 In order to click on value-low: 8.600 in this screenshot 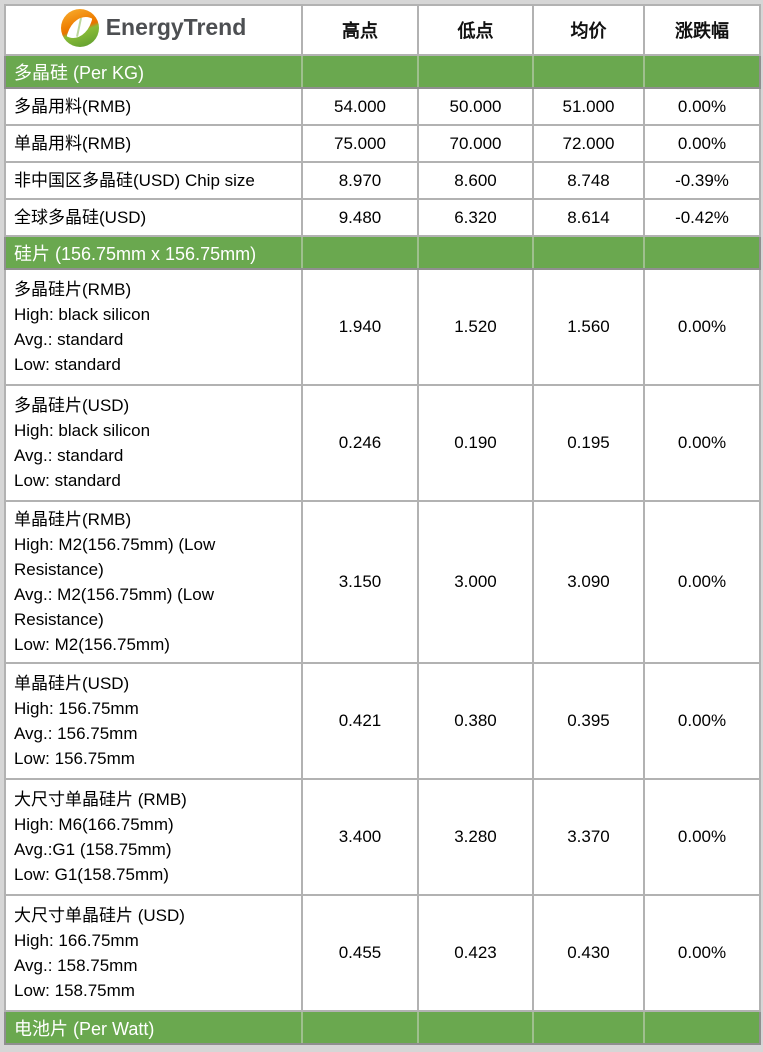, I will do `click(475, 180)`.